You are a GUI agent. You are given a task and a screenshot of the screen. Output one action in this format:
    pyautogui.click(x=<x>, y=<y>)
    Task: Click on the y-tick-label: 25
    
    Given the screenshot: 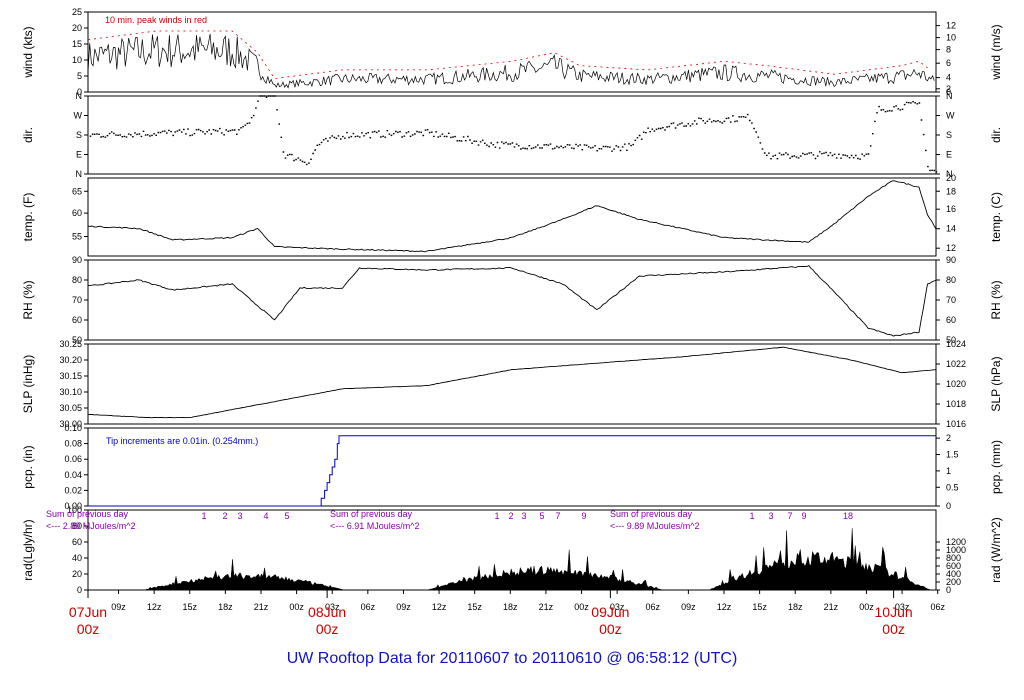 What is the action you would take?
    pyautogui.click(x=77, y=12)
    